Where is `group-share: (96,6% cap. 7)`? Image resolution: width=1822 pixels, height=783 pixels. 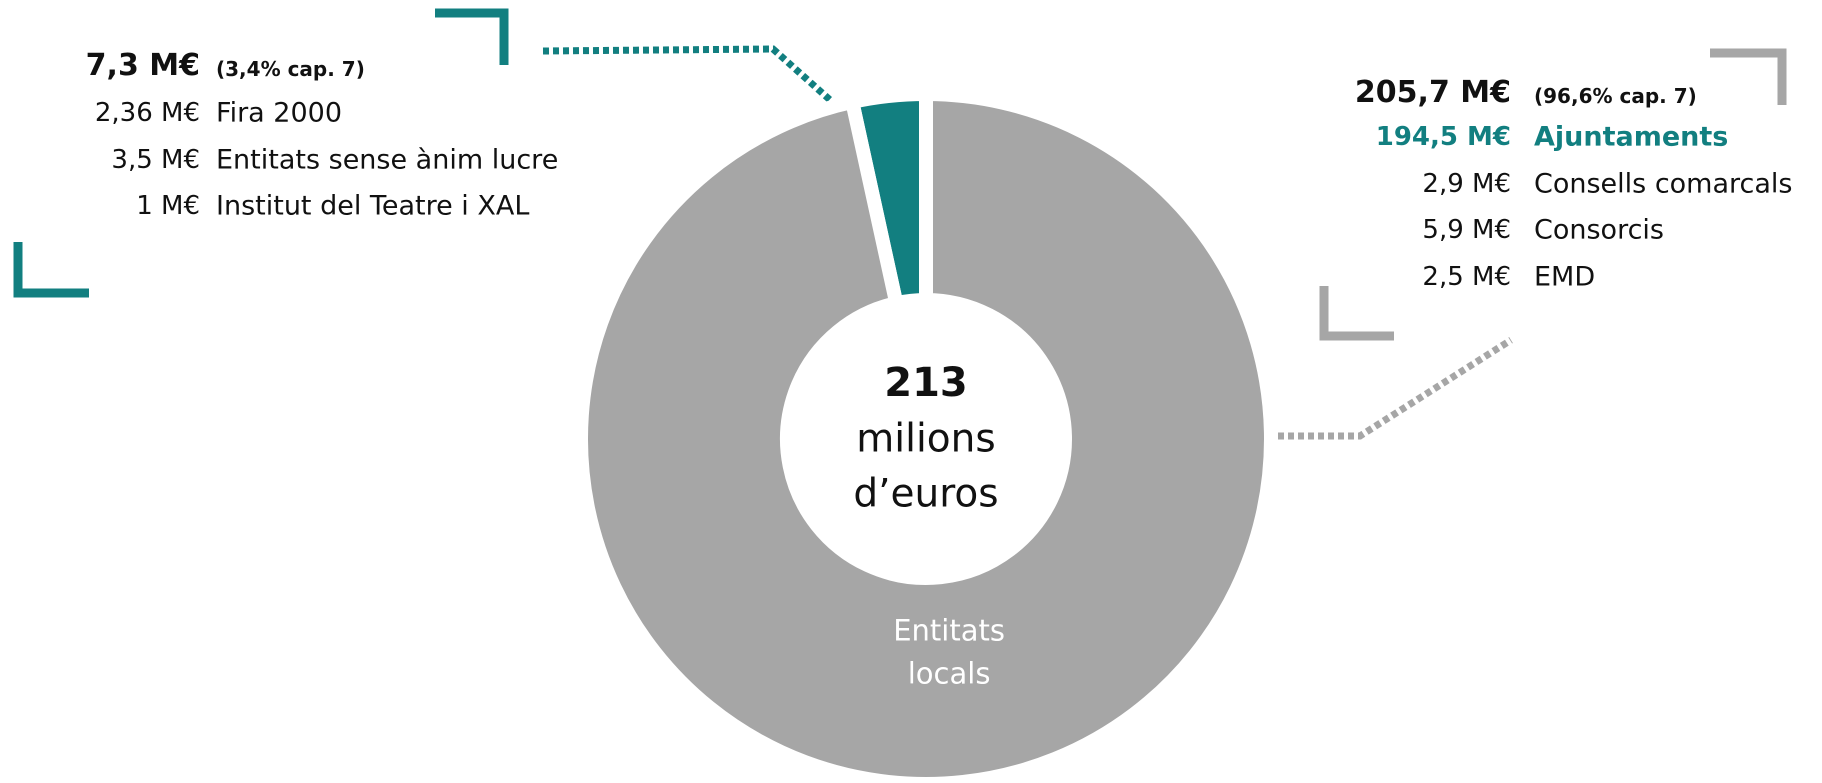 group-share: (96,6% cap. 7) is located at coordinates (1615, 96).